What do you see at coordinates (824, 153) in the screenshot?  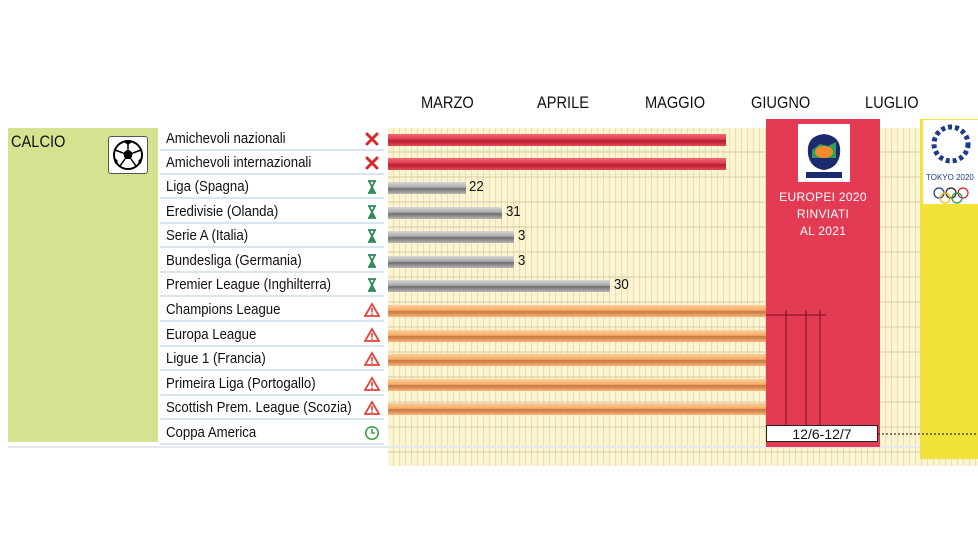 I see `euro-2020-logo-icon` at bounding box center [824, 153].